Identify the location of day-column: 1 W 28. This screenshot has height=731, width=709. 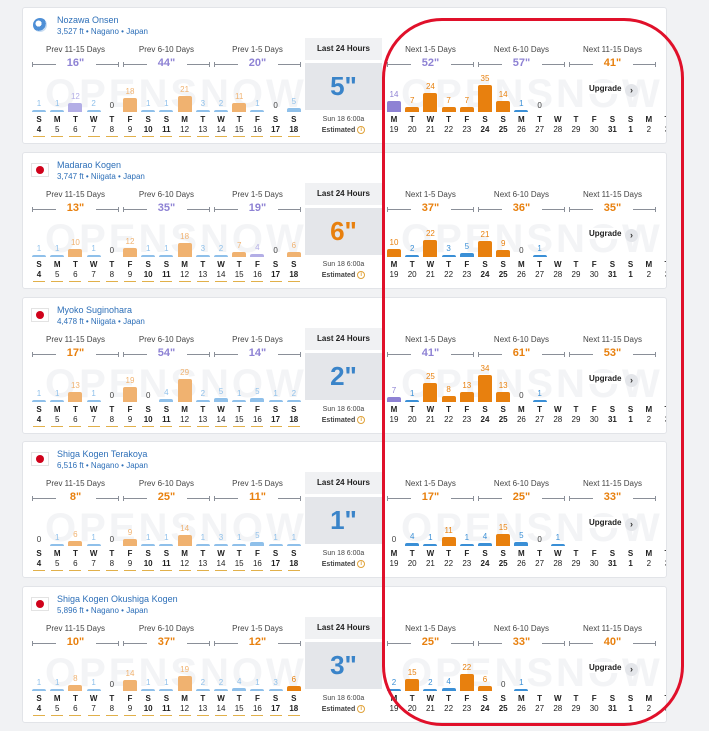
(558, 509).